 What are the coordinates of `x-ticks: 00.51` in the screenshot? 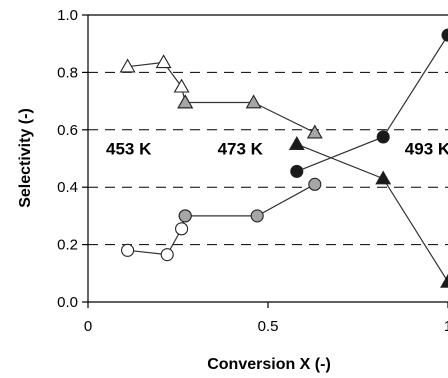 It's located at (266, 318).